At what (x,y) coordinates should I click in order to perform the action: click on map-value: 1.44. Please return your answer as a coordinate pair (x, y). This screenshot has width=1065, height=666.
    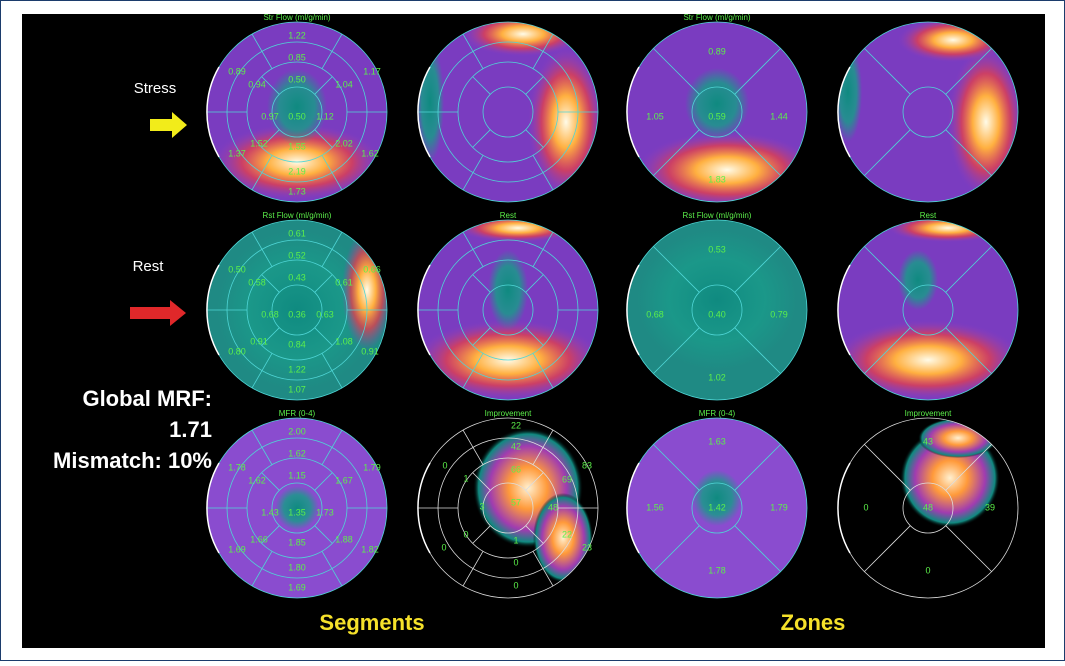
    Looking at the image, I should click on (779, 116).